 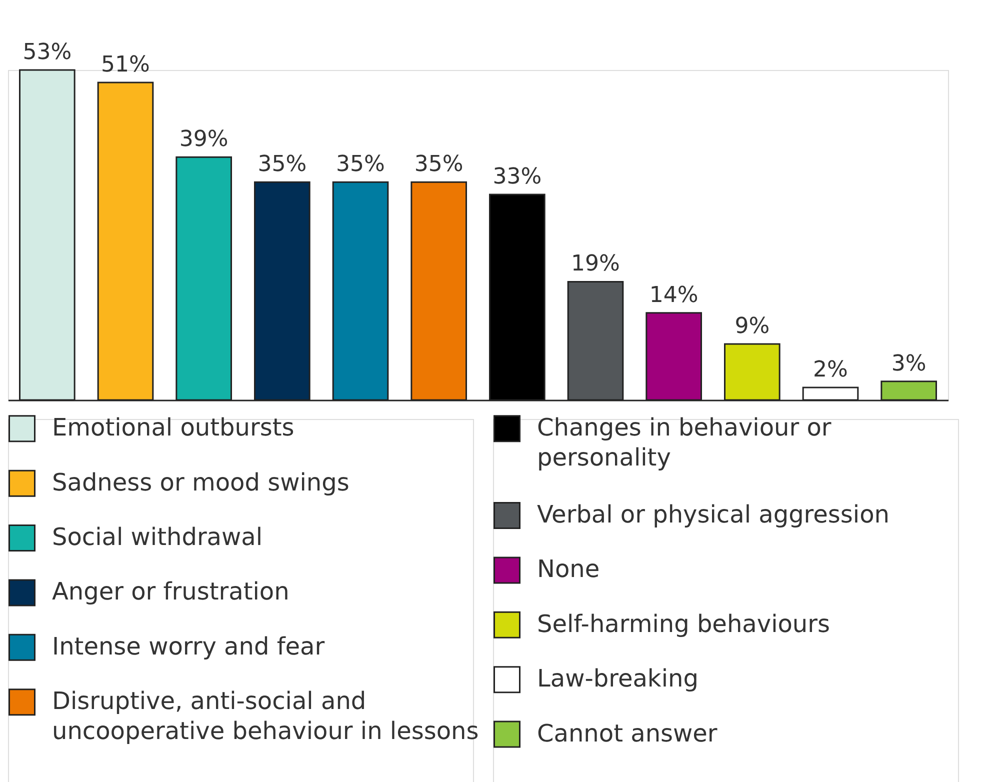 I want to click on data-label: 2%, so click(x=830, y=370).